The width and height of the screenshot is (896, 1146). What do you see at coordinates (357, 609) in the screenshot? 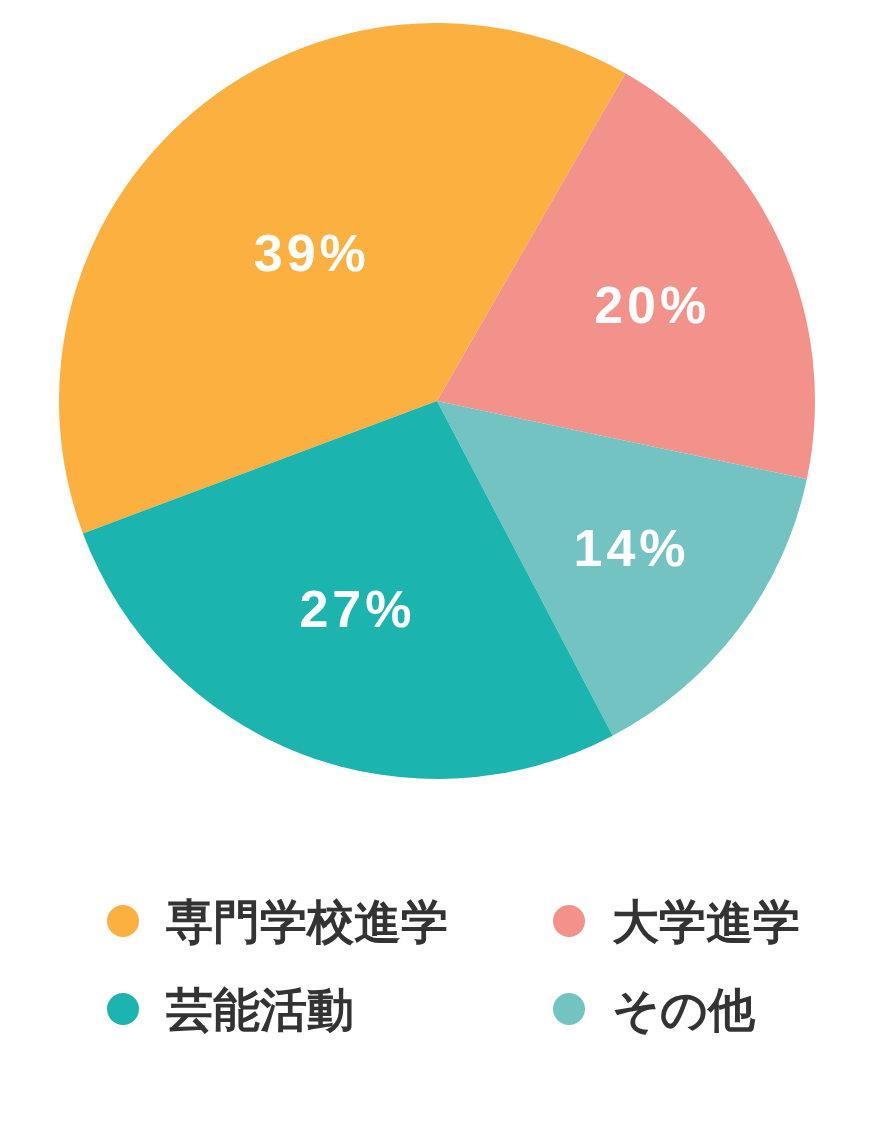
I see `data-label: 27%` at bounding box center [357, 609].